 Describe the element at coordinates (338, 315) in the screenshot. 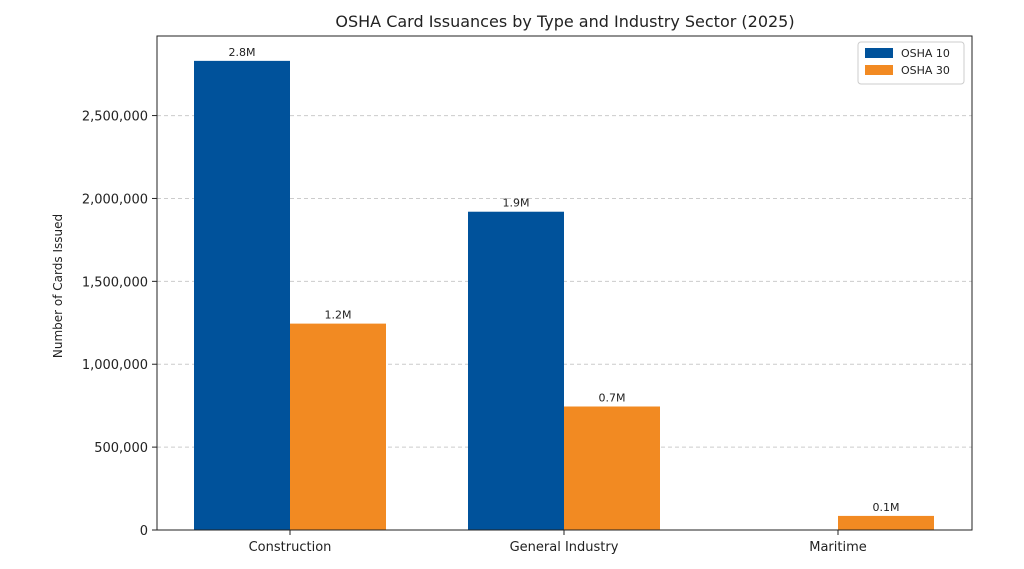

I see `bar-value-label: 1.2M` at that location.